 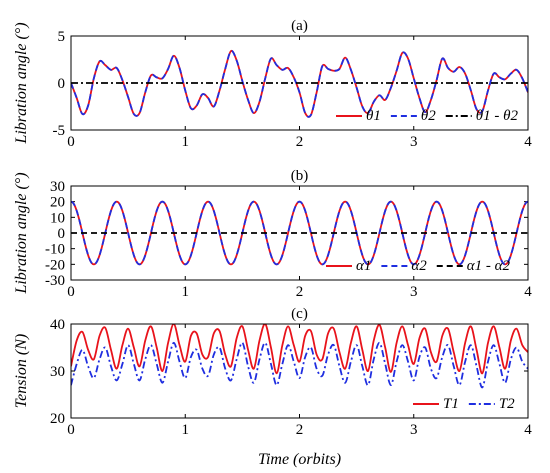 What do you see at coordinates (55, 265) in the screenshot?
I see `y-tick-label: -20` at bounding box center [55, 265].